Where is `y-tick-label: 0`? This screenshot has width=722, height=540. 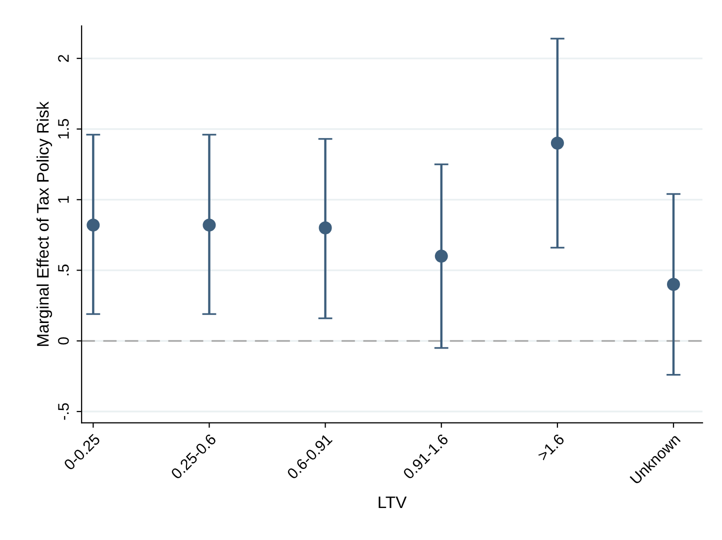 y-tick-label: 0 is located at coordinates (63, 341).